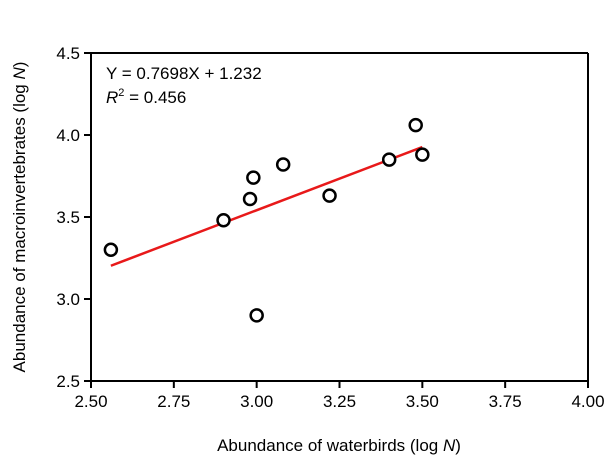  What do you see at coordinates (184, 73) in the screenshot?
I see `fit-equation: Y = 0.7698X + 1.232` at bounding box center [184, 73].